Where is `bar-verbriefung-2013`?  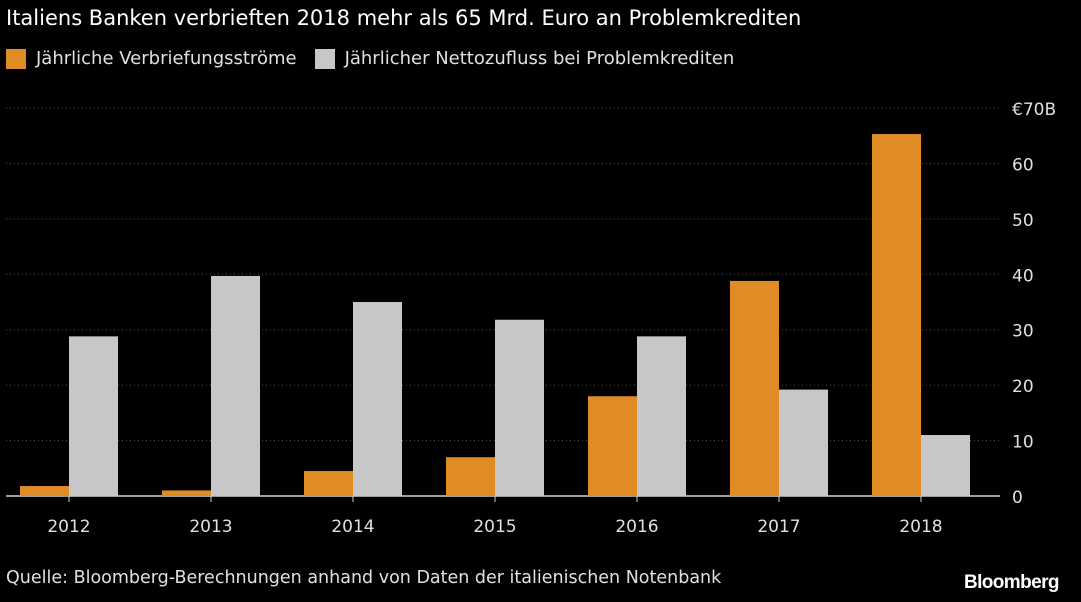
bar-verbriefung-2013 is located at coordinates (186, 493).